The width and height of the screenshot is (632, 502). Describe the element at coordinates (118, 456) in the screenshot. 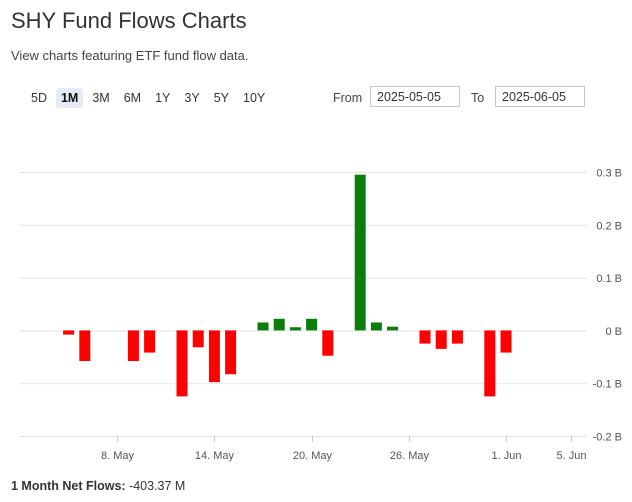

I see `x-tick-label: 8. May` at that location.